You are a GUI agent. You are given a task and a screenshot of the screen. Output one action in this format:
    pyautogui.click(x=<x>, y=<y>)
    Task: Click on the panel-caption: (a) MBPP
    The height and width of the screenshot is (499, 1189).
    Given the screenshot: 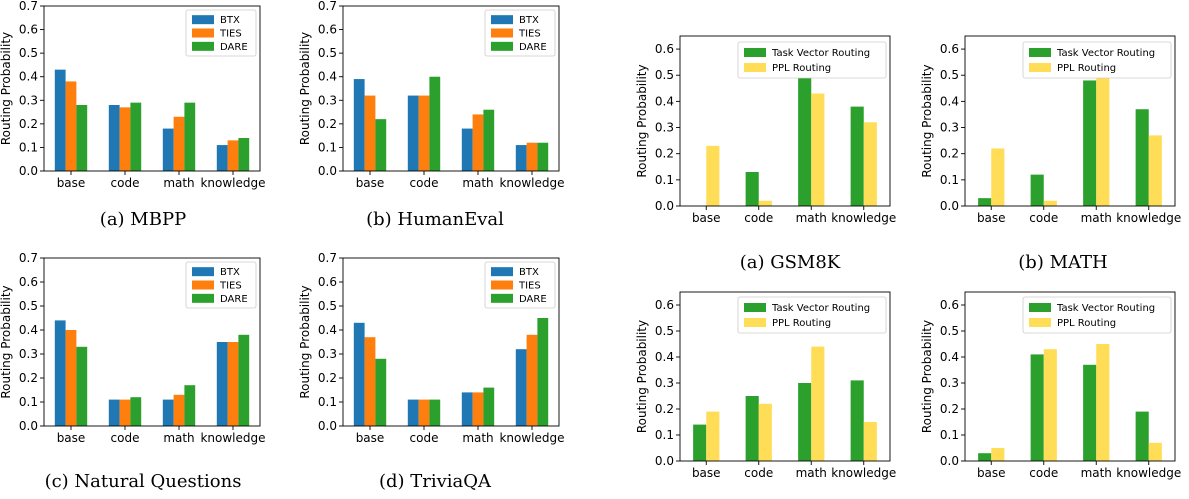 What is the action you would take?
    pyautogui.click(x=143, y=219)
    